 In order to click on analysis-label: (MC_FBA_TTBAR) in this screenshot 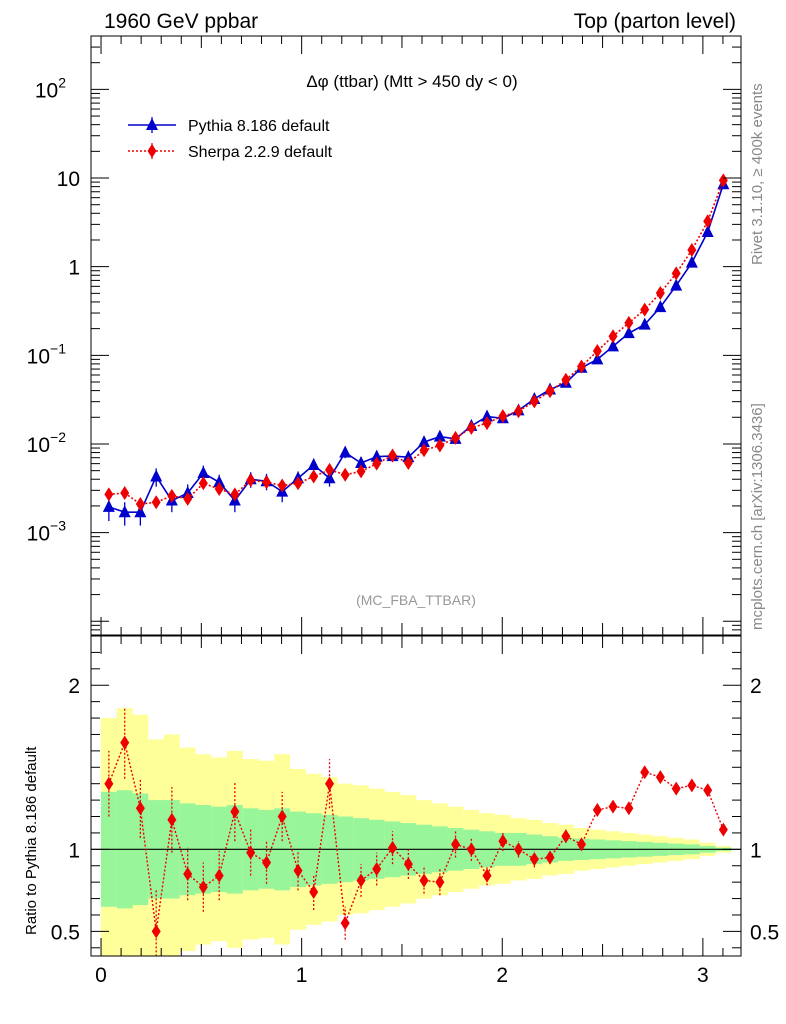, I will do `click(416, 600)`.